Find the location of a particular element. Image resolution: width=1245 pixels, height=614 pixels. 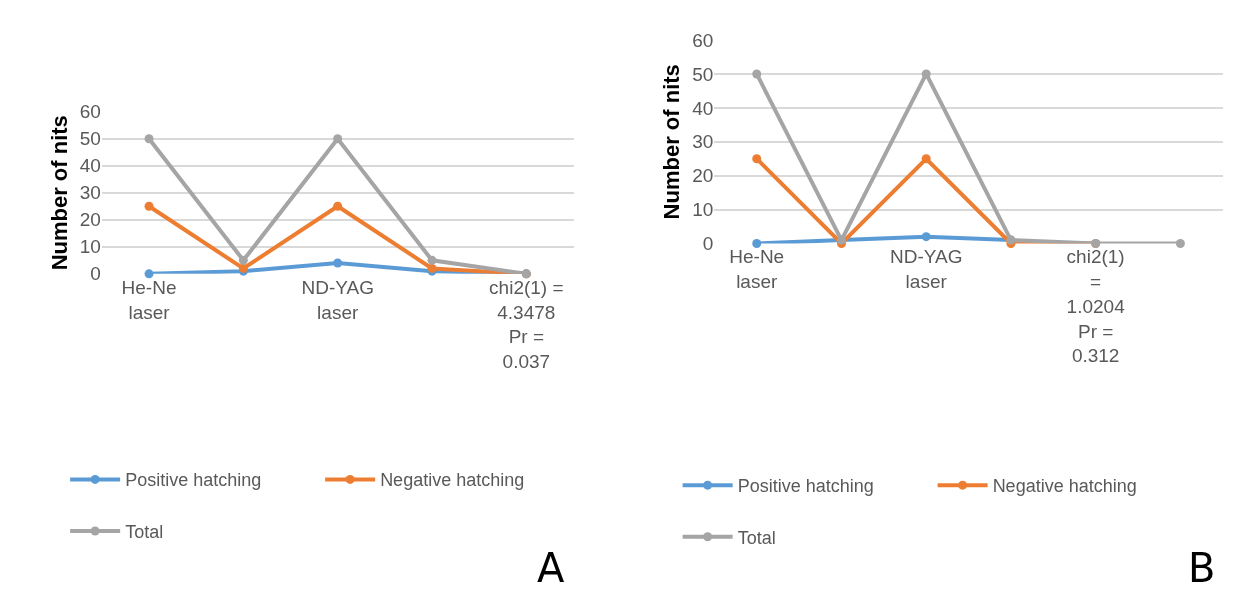

text: A is located at coordinates (551, 568).